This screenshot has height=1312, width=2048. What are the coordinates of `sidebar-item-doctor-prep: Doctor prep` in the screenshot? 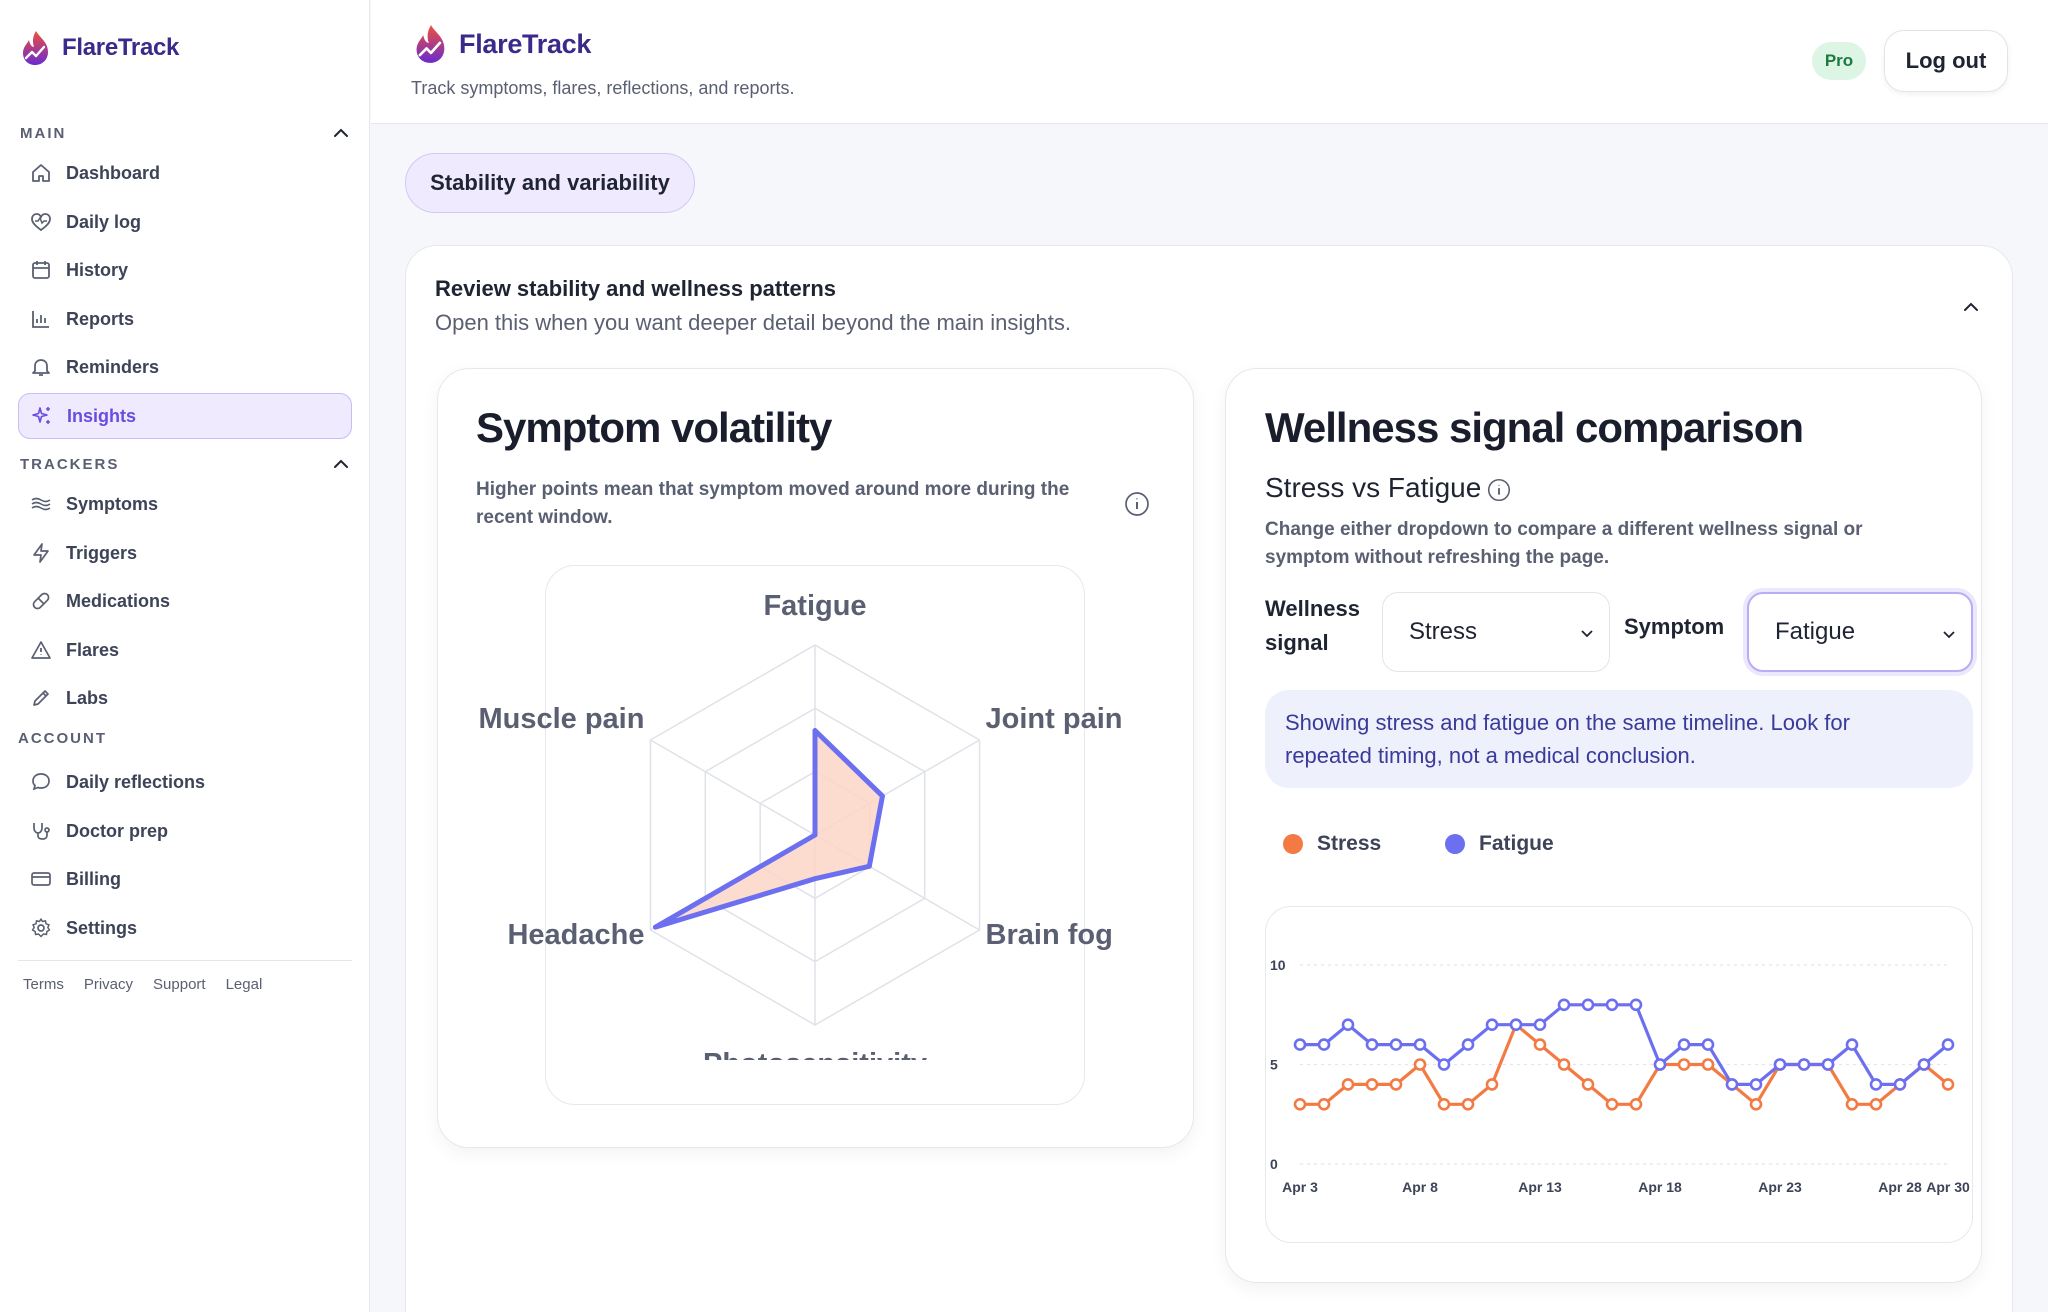 It's located at (185, 831).